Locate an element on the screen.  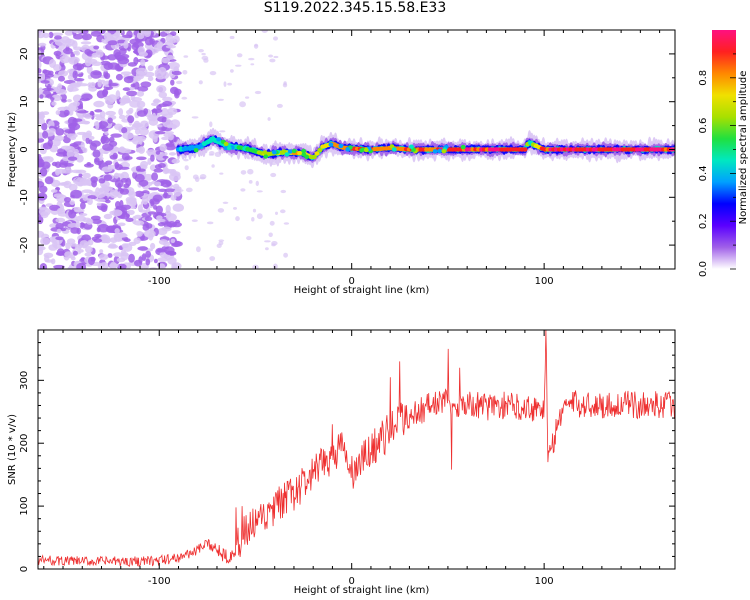
colorbar-tick-label: 0.2 is located at coordinates (703, 221).